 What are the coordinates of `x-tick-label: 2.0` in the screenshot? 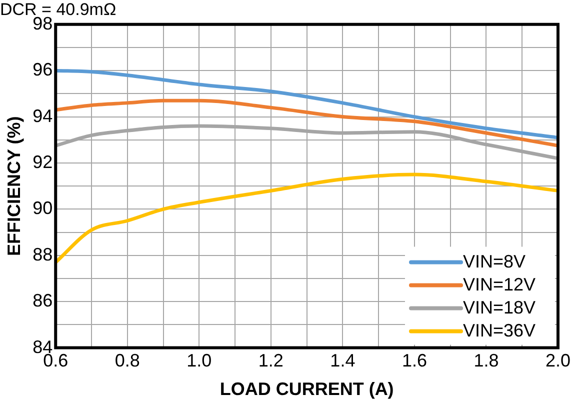 It's located at (558, 360).